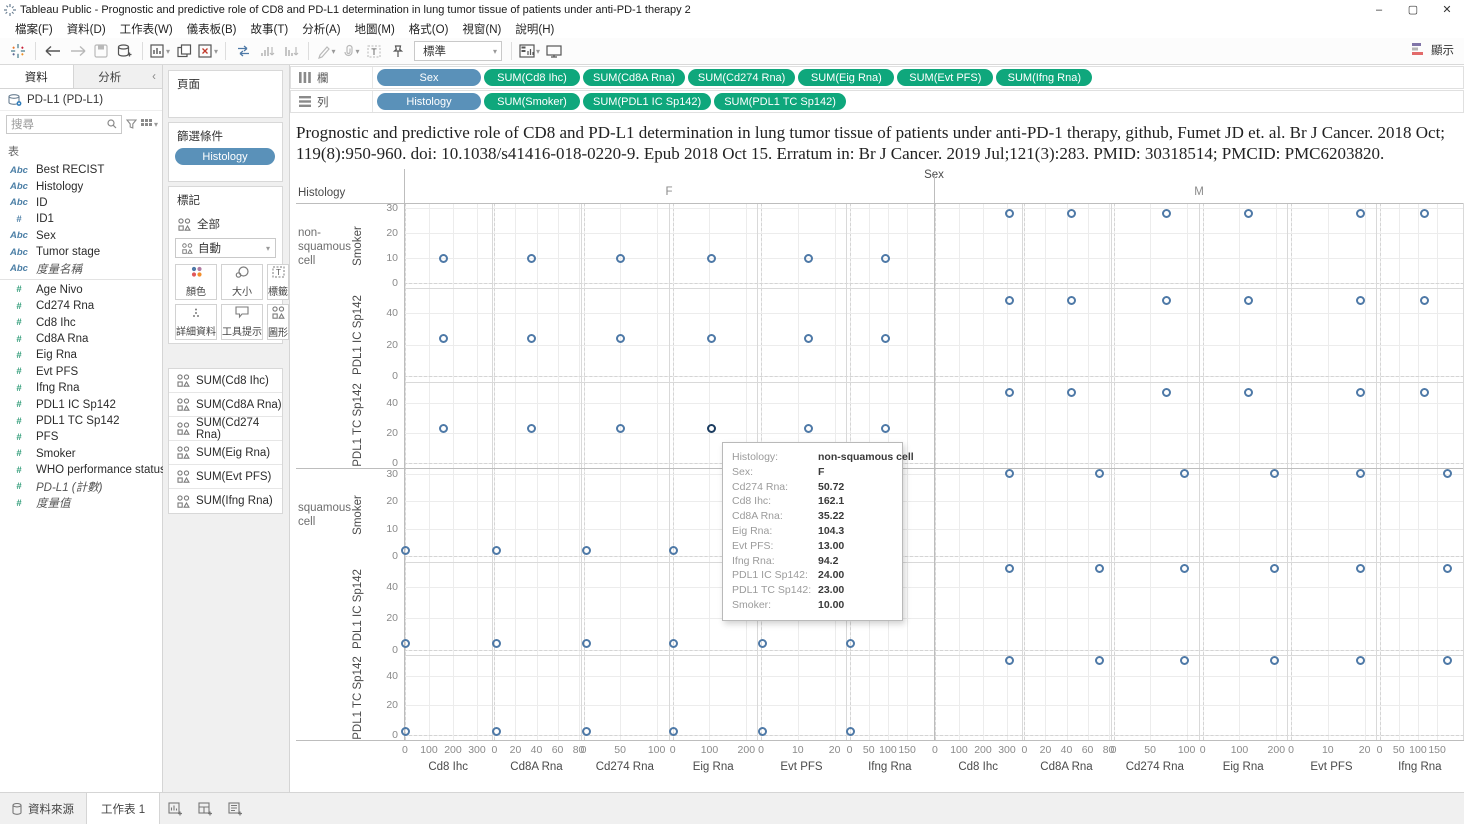 The height and width of the screenshot is (824, 1464). What do you see at coordinates (64, 124) in the screenshot?
I see `search-input: 搜尋` at bounding box center [64, 124].